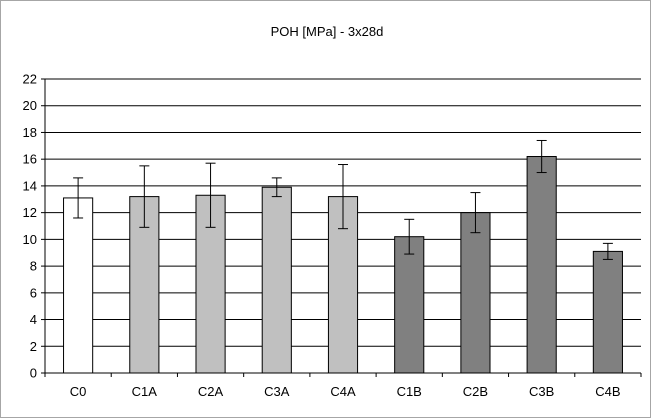 Image resolution: width=653 pixels, height=420 pixels. Describe the element at coordinates (541, 391) in the screenshot. I see `x-tick-label: C3B` at that location.